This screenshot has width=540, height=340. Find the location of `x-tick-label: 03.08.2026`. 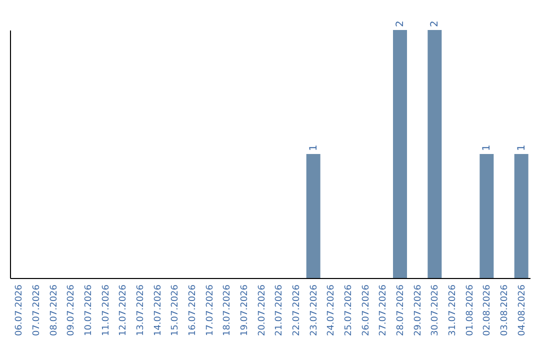

x-tick-label: 03.08.2026 is located at coordinates (505, 310).